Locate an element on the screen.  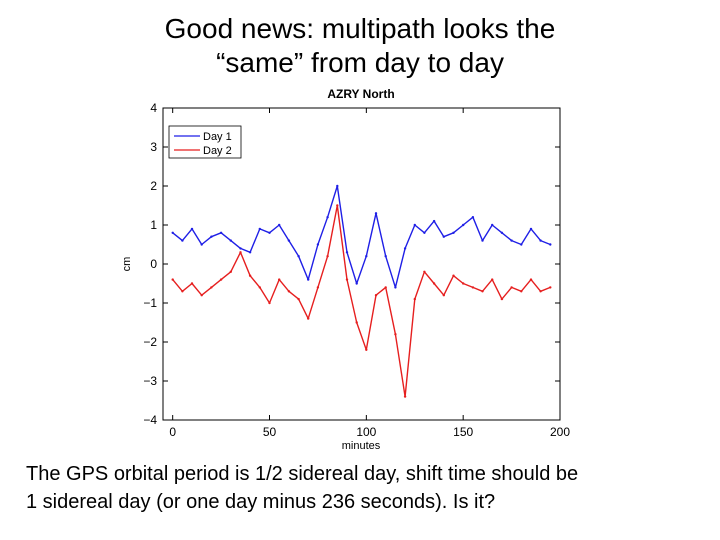
legend: Day 1 Day 2 is located at coordinates (205, 142).